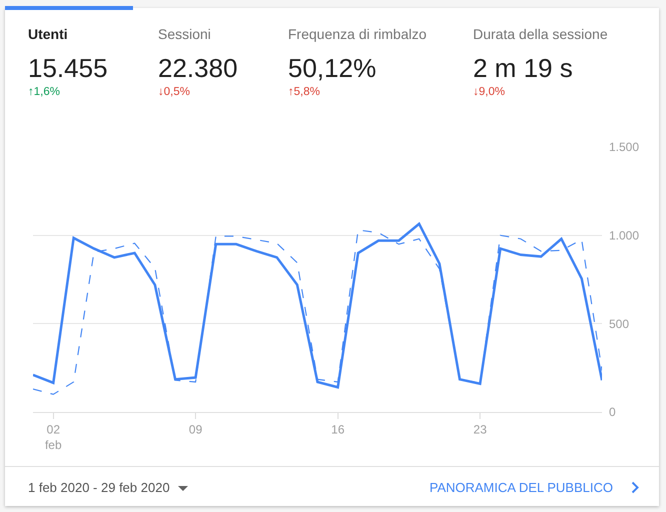 This screenshot has height=512, width=666. Describe the element at coordinates (624, 235) in the screenshot. I see `y-tick-label: 1.000` at that location.